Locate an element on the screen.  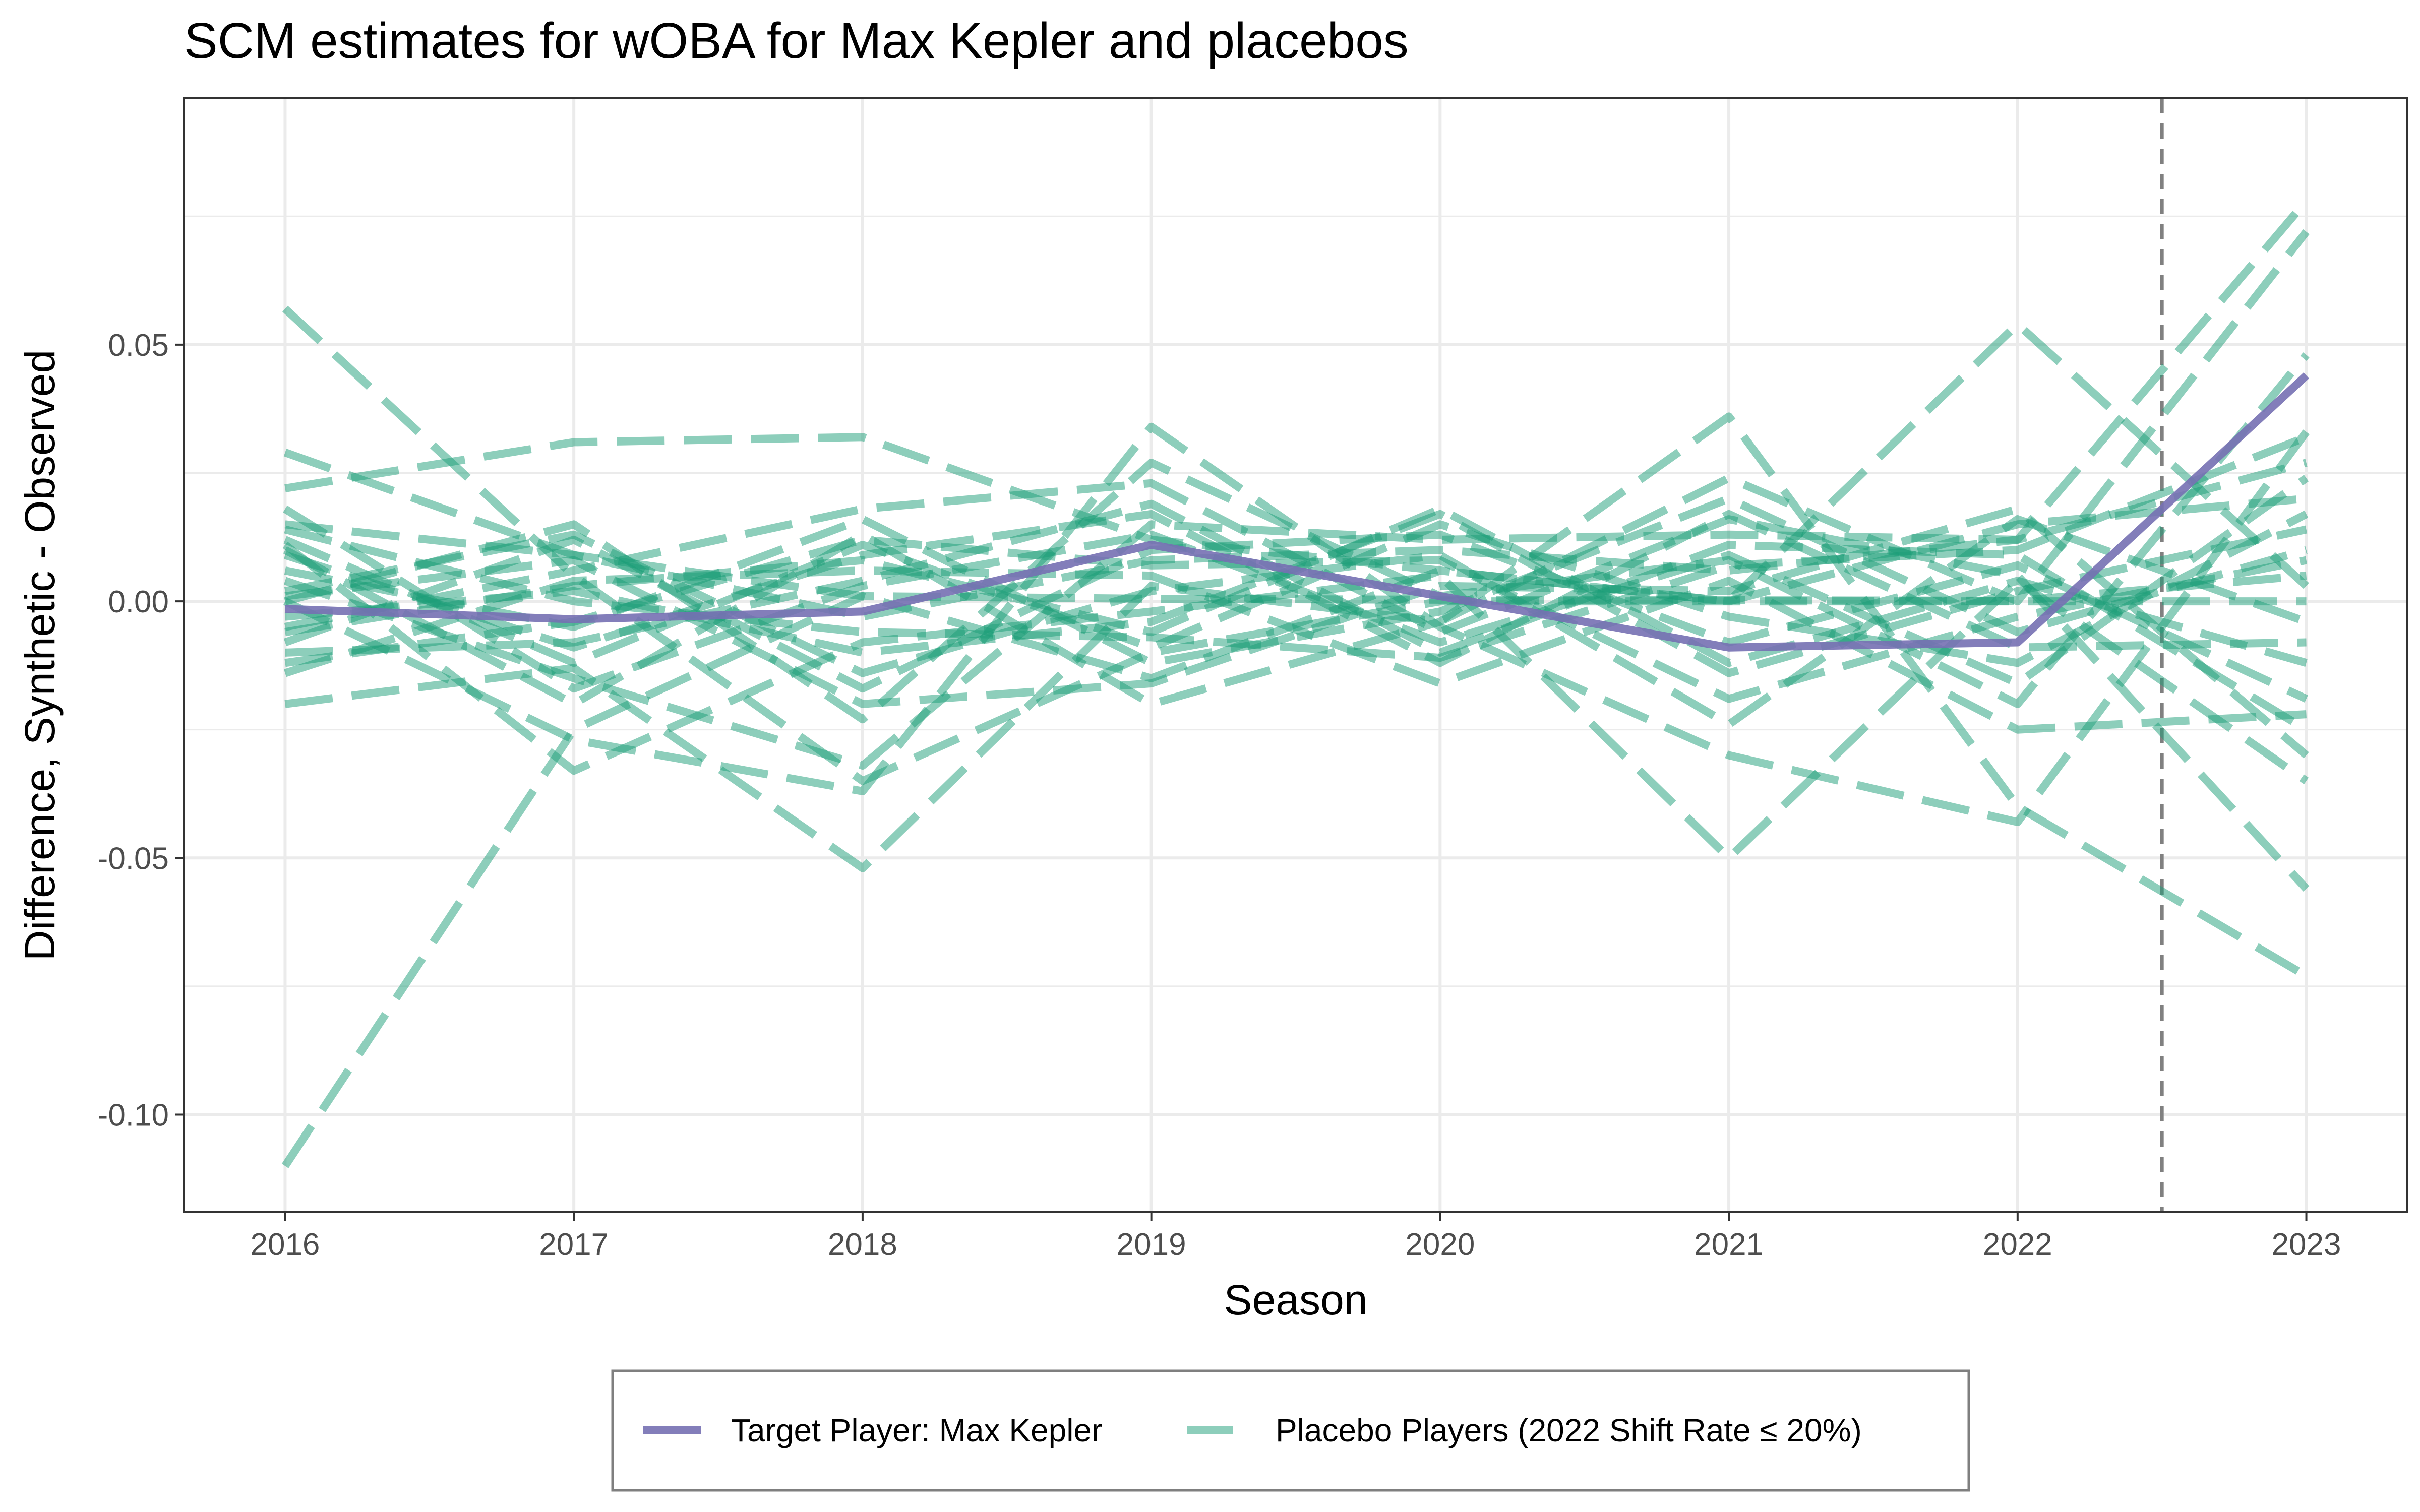
y-tick-label: -0.05 is located at coordinates (133, 858).